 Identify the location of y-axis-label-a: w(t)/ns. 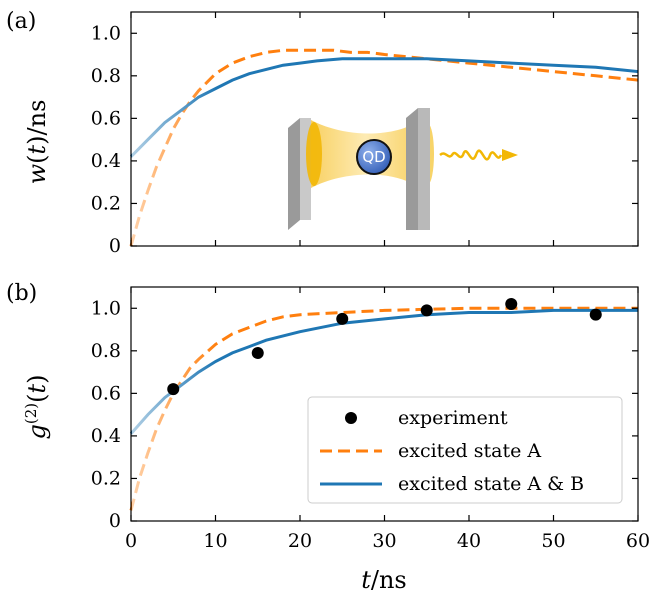
(37, 142).